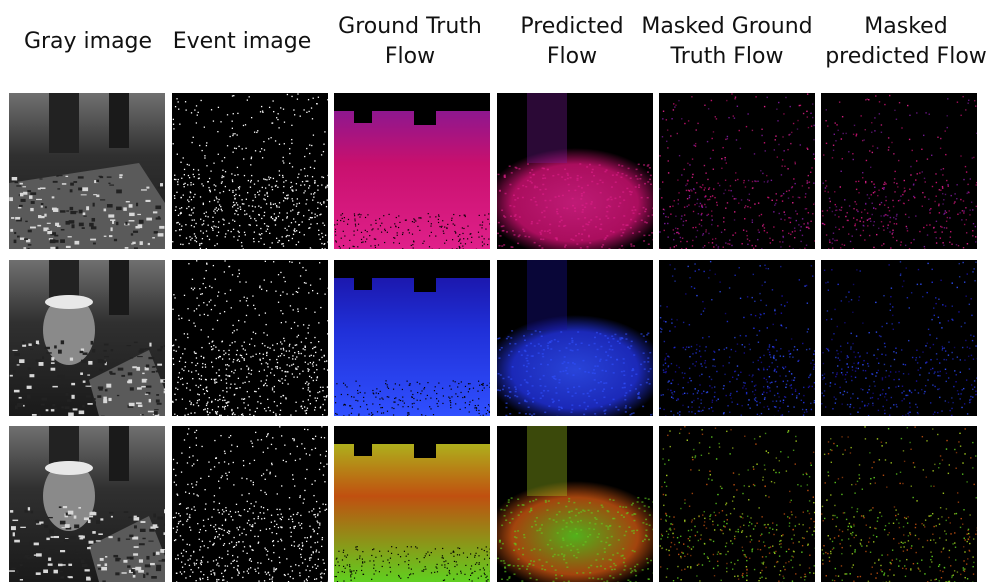 The height and width of the screenshot is (582, 995). What do you see at coordinates (410, 42) in the screenshot?
I see `col-header-gt-flow: Ground Truth Flow` at bounding box center [410, 42].